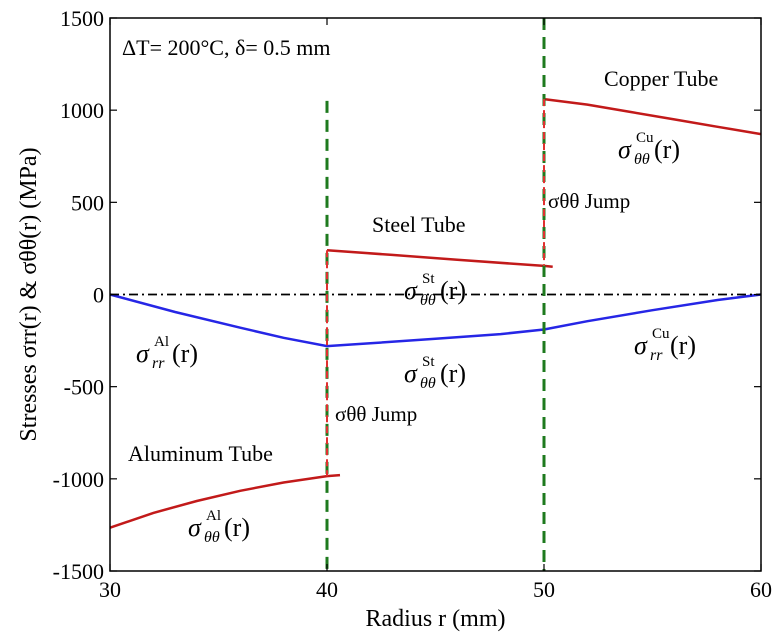 The width and height of the screenshot is (777, 635). I want to click on x-tick-label: 40, so click(327, 589).